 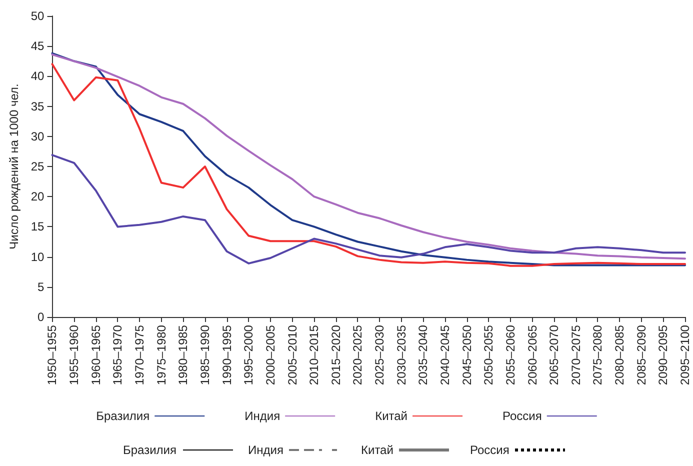 What do you see at coordinates (37, 227) in the screenshot?
I see `y-tick-label: 15` at bounding box center [37, 227].